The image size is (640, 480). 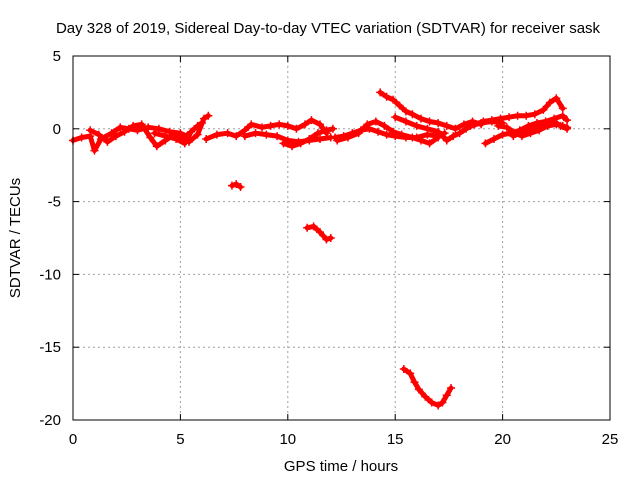 I want to click on y-tick-label: -20, so click(x=50, y=420).